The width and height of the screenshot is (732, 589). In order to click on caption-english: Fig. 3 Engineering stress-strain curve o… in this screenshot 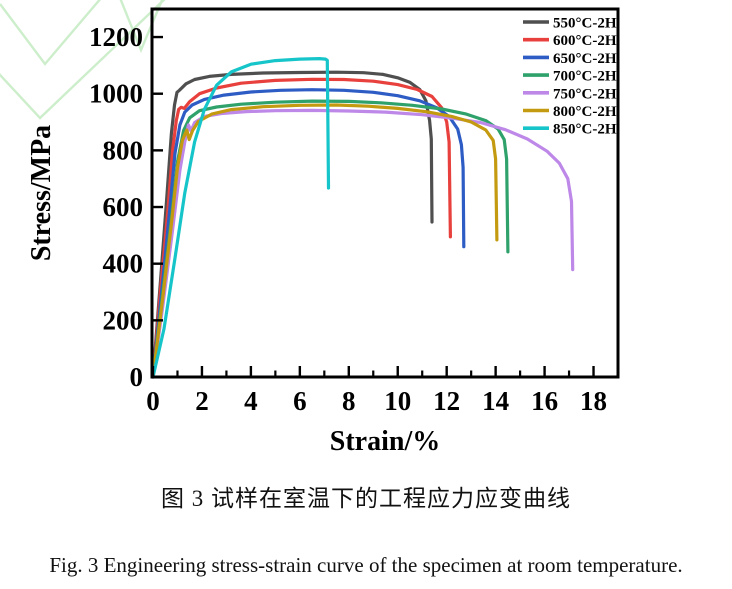, I will do `click(366, 565)`.